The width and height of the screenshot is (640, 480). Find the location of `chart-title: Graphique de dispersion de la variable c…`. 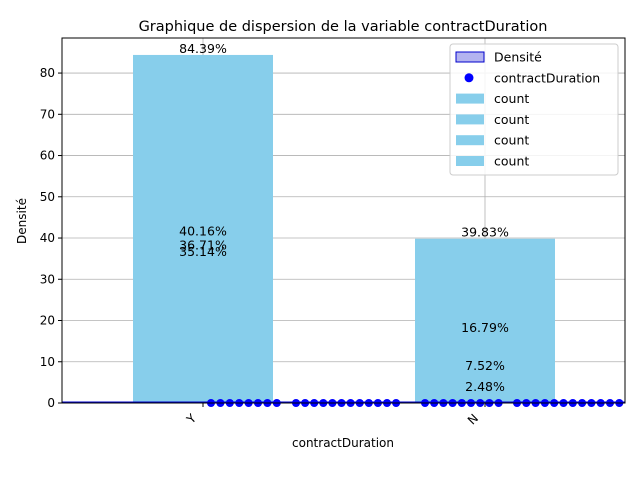

chart-title: Graphique de dispersion de la variable c… is located at coordinates (343, 27).